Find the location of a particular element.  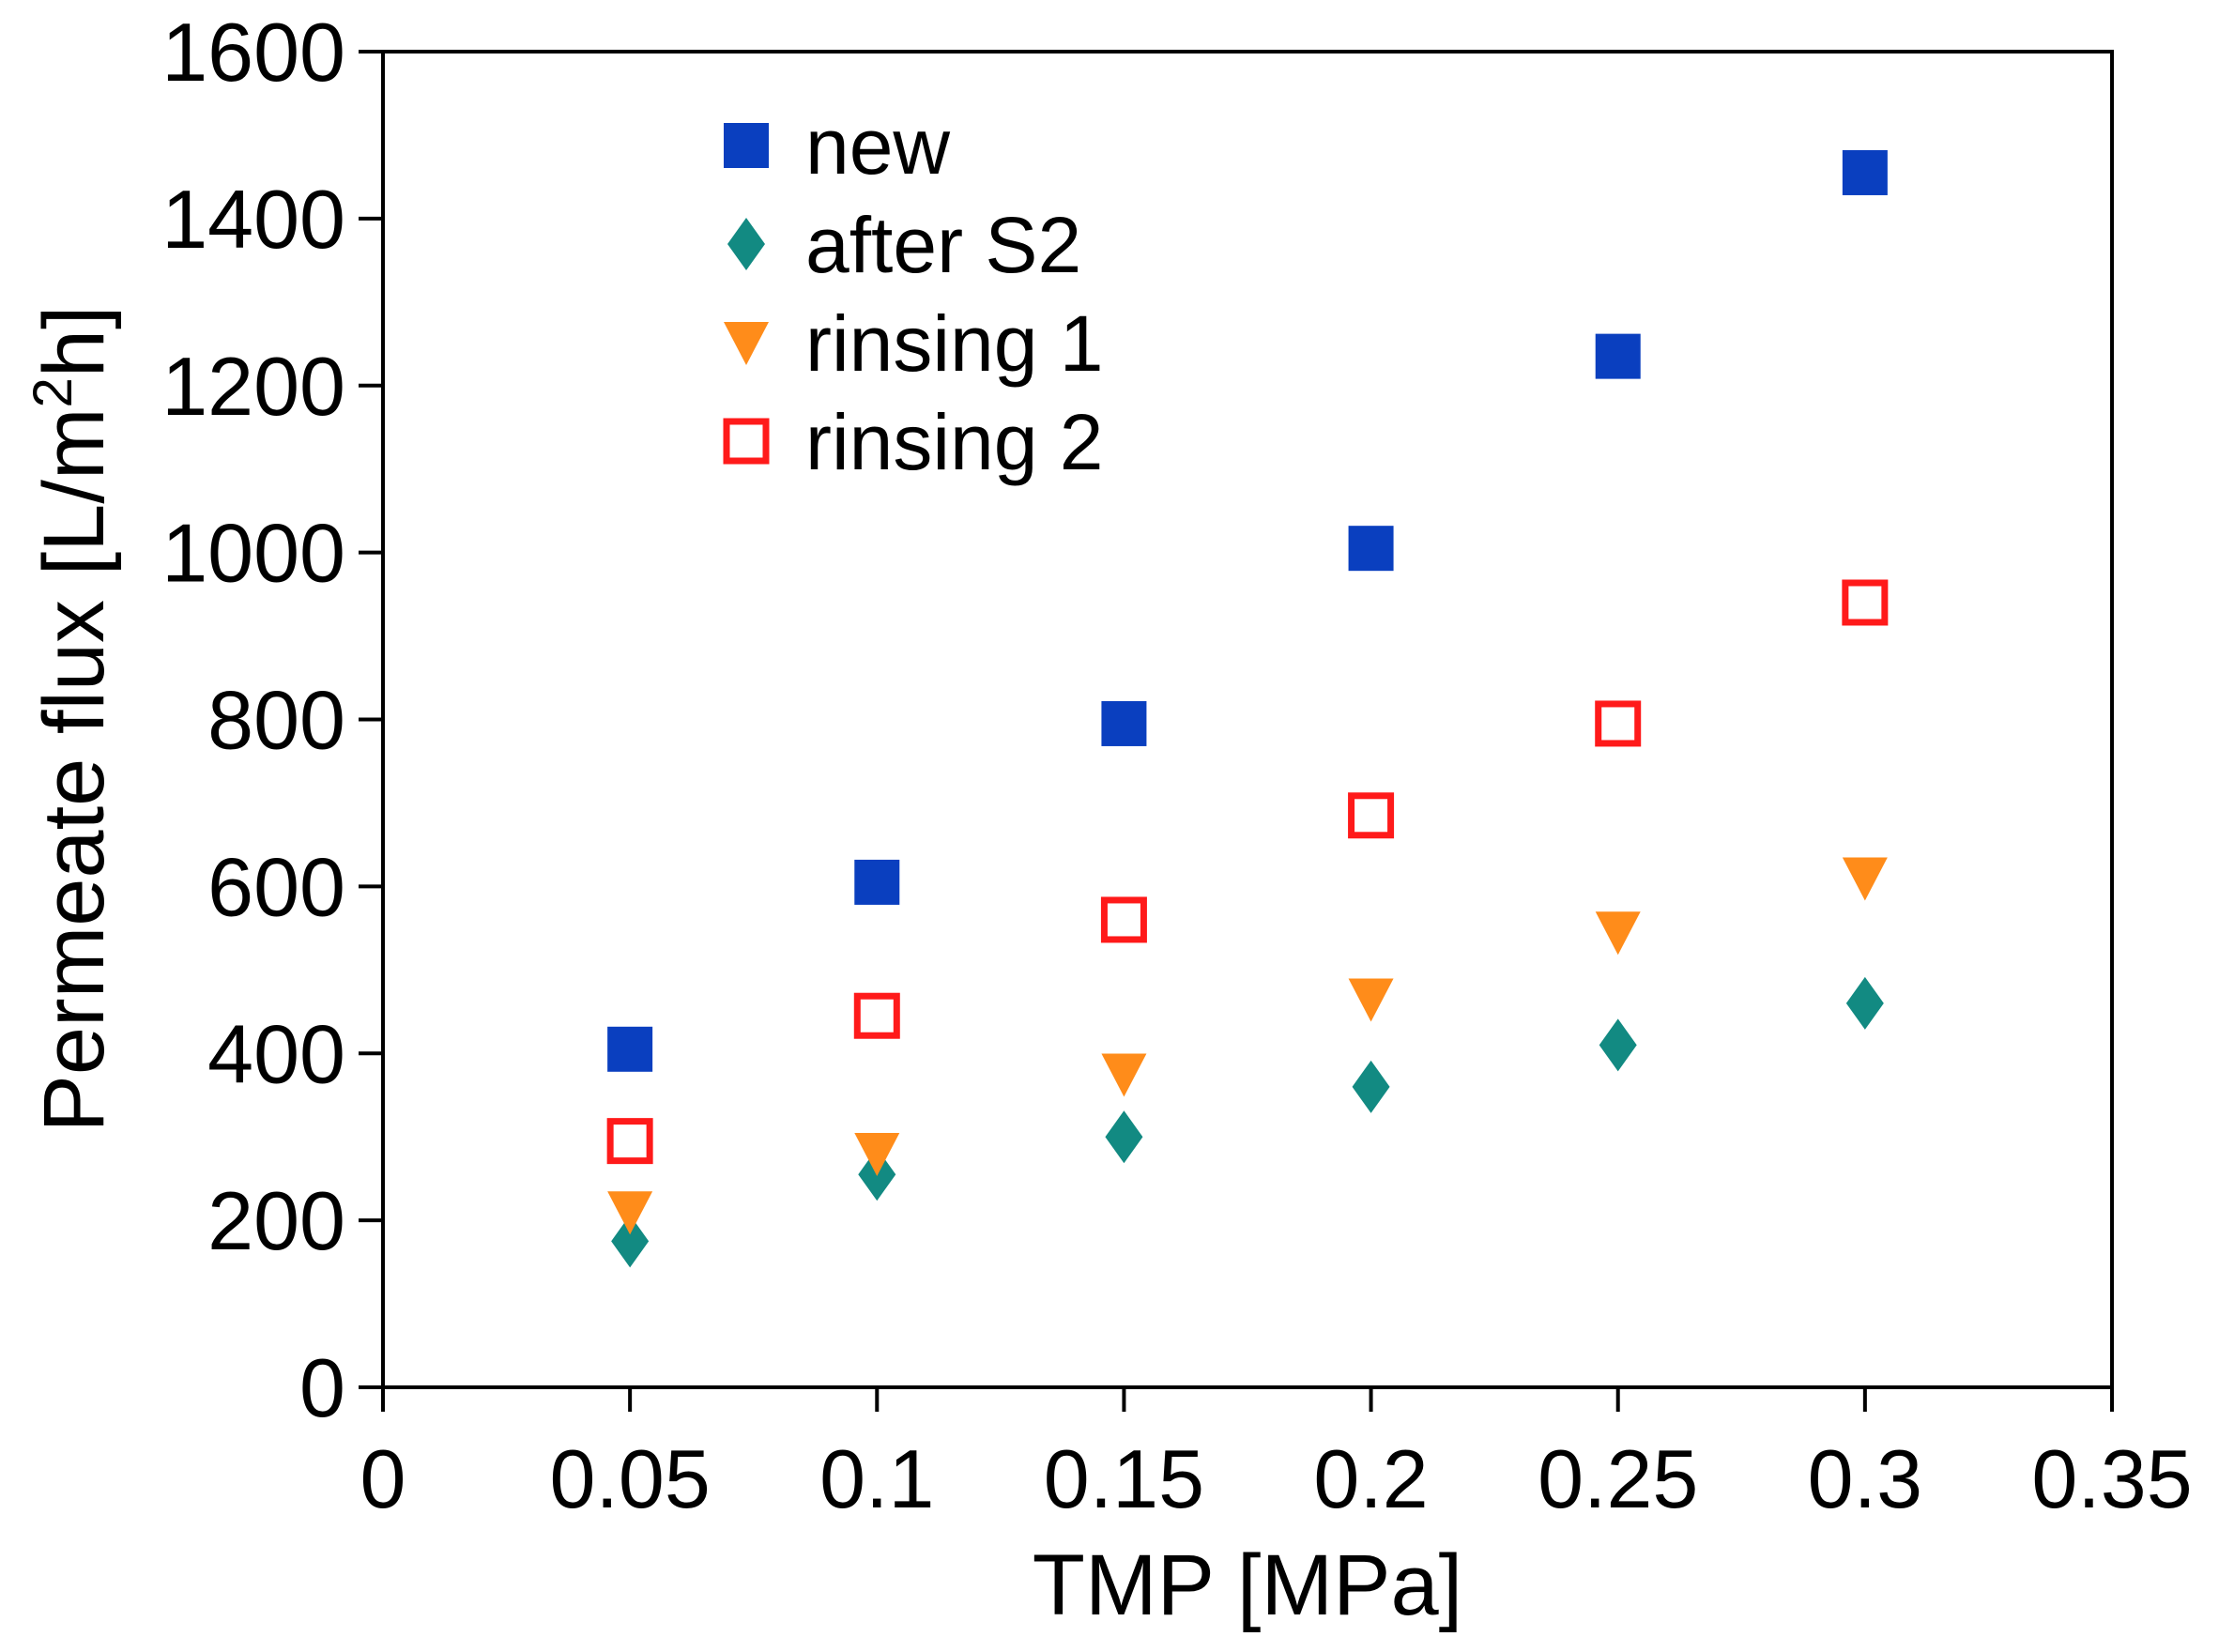

x-tick-label: 0.35 is located at coordinates (2112, 1478).